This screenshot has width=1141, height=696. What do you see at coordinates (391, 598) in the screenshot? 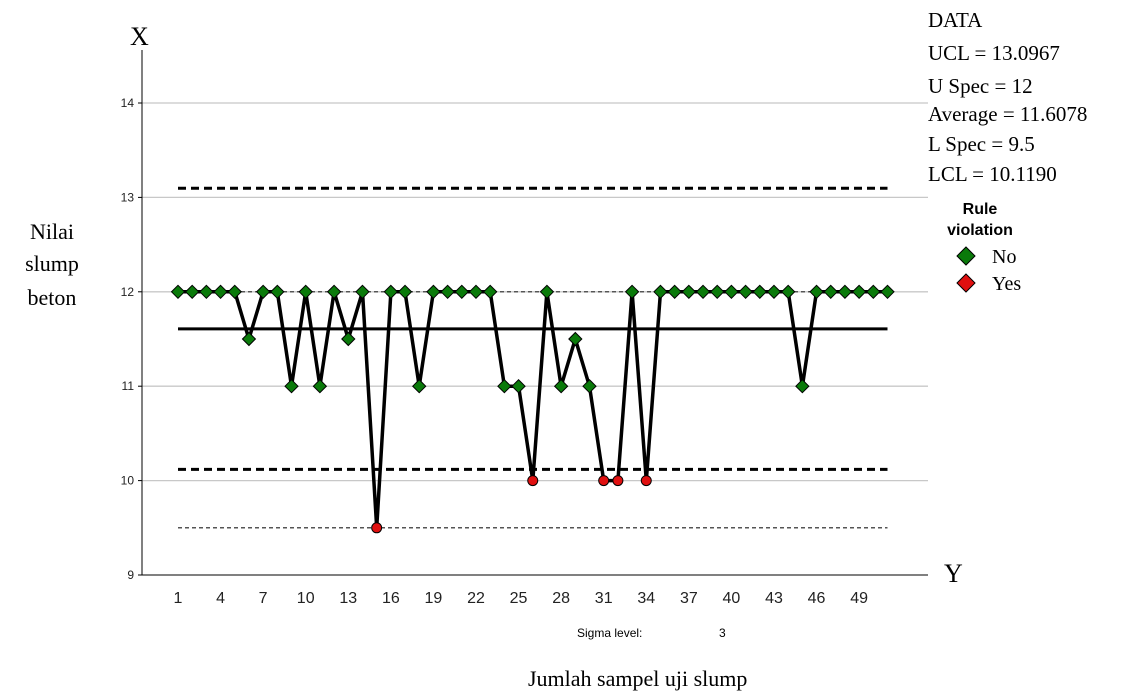
I see `x-tick-label: 16` at bounding box center [391, 598].